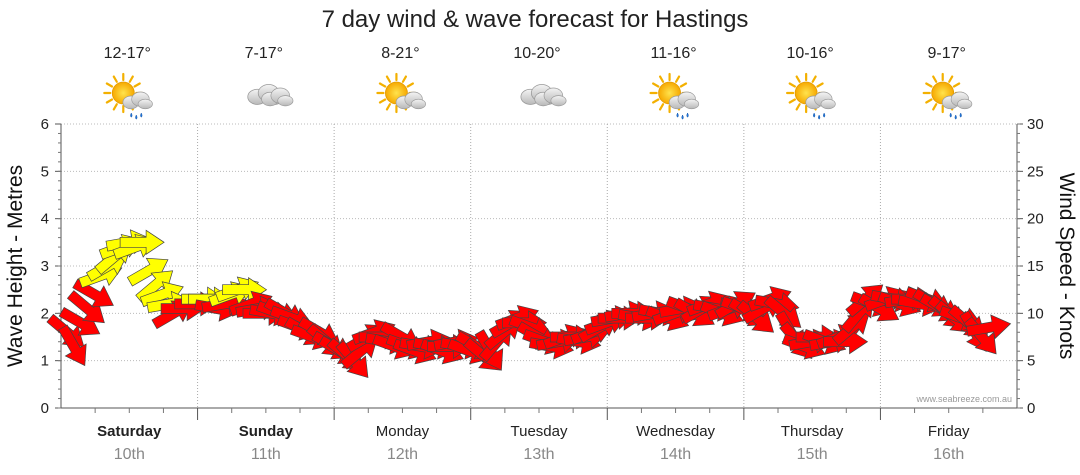  Describe the element at coordinates (400, 53) in the screenshot. I see `daily-temp-range: 8-21°` at that location.